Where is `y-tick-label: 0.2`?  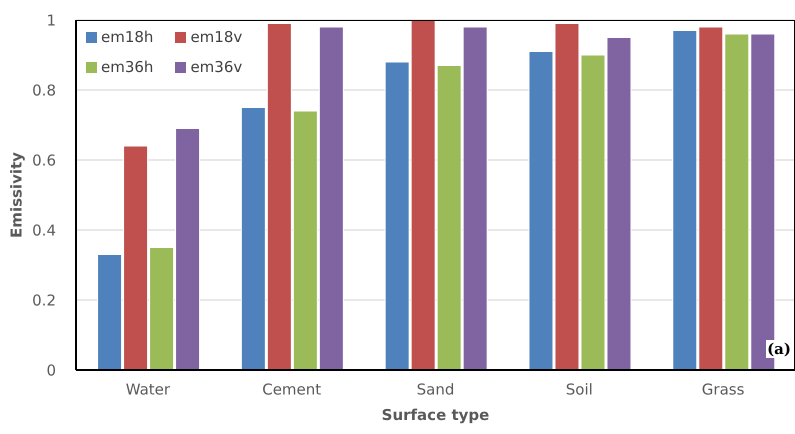
y-tick-label: 0.2 is located at coordinates (44, 300).